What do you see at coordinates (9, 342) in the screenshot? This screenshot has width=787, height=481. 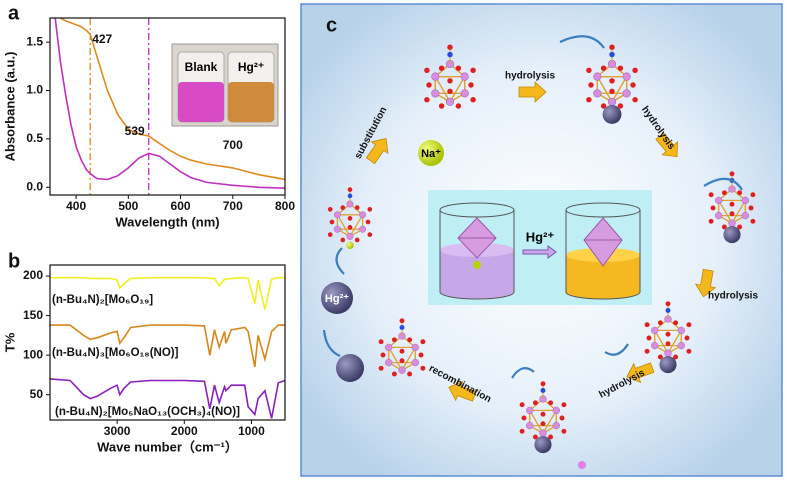 I see `y-axis-label: T%` at bounding box center [9, 342].